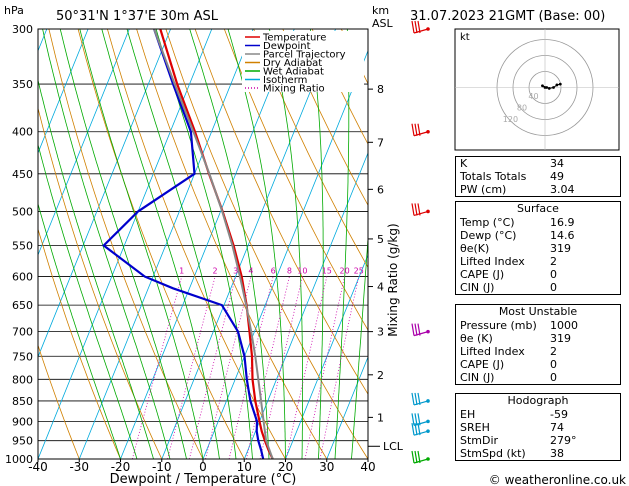  I want to click on hodograph-ring-label-40: 40, so click(533, 96).